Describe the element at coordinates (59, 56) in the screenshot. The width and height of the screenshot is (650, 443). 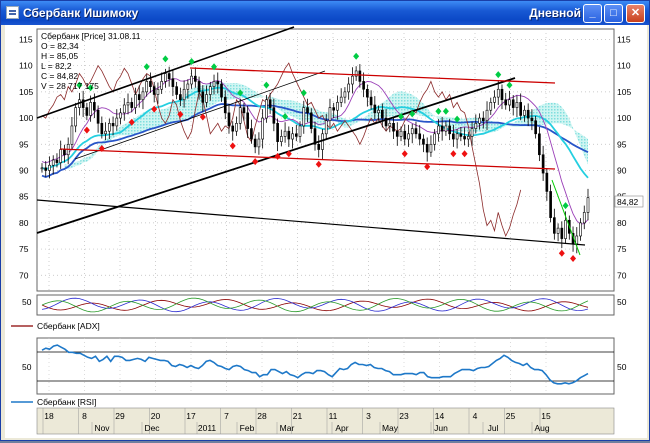
I see `ohlc-high: H = 85,05` at that location.